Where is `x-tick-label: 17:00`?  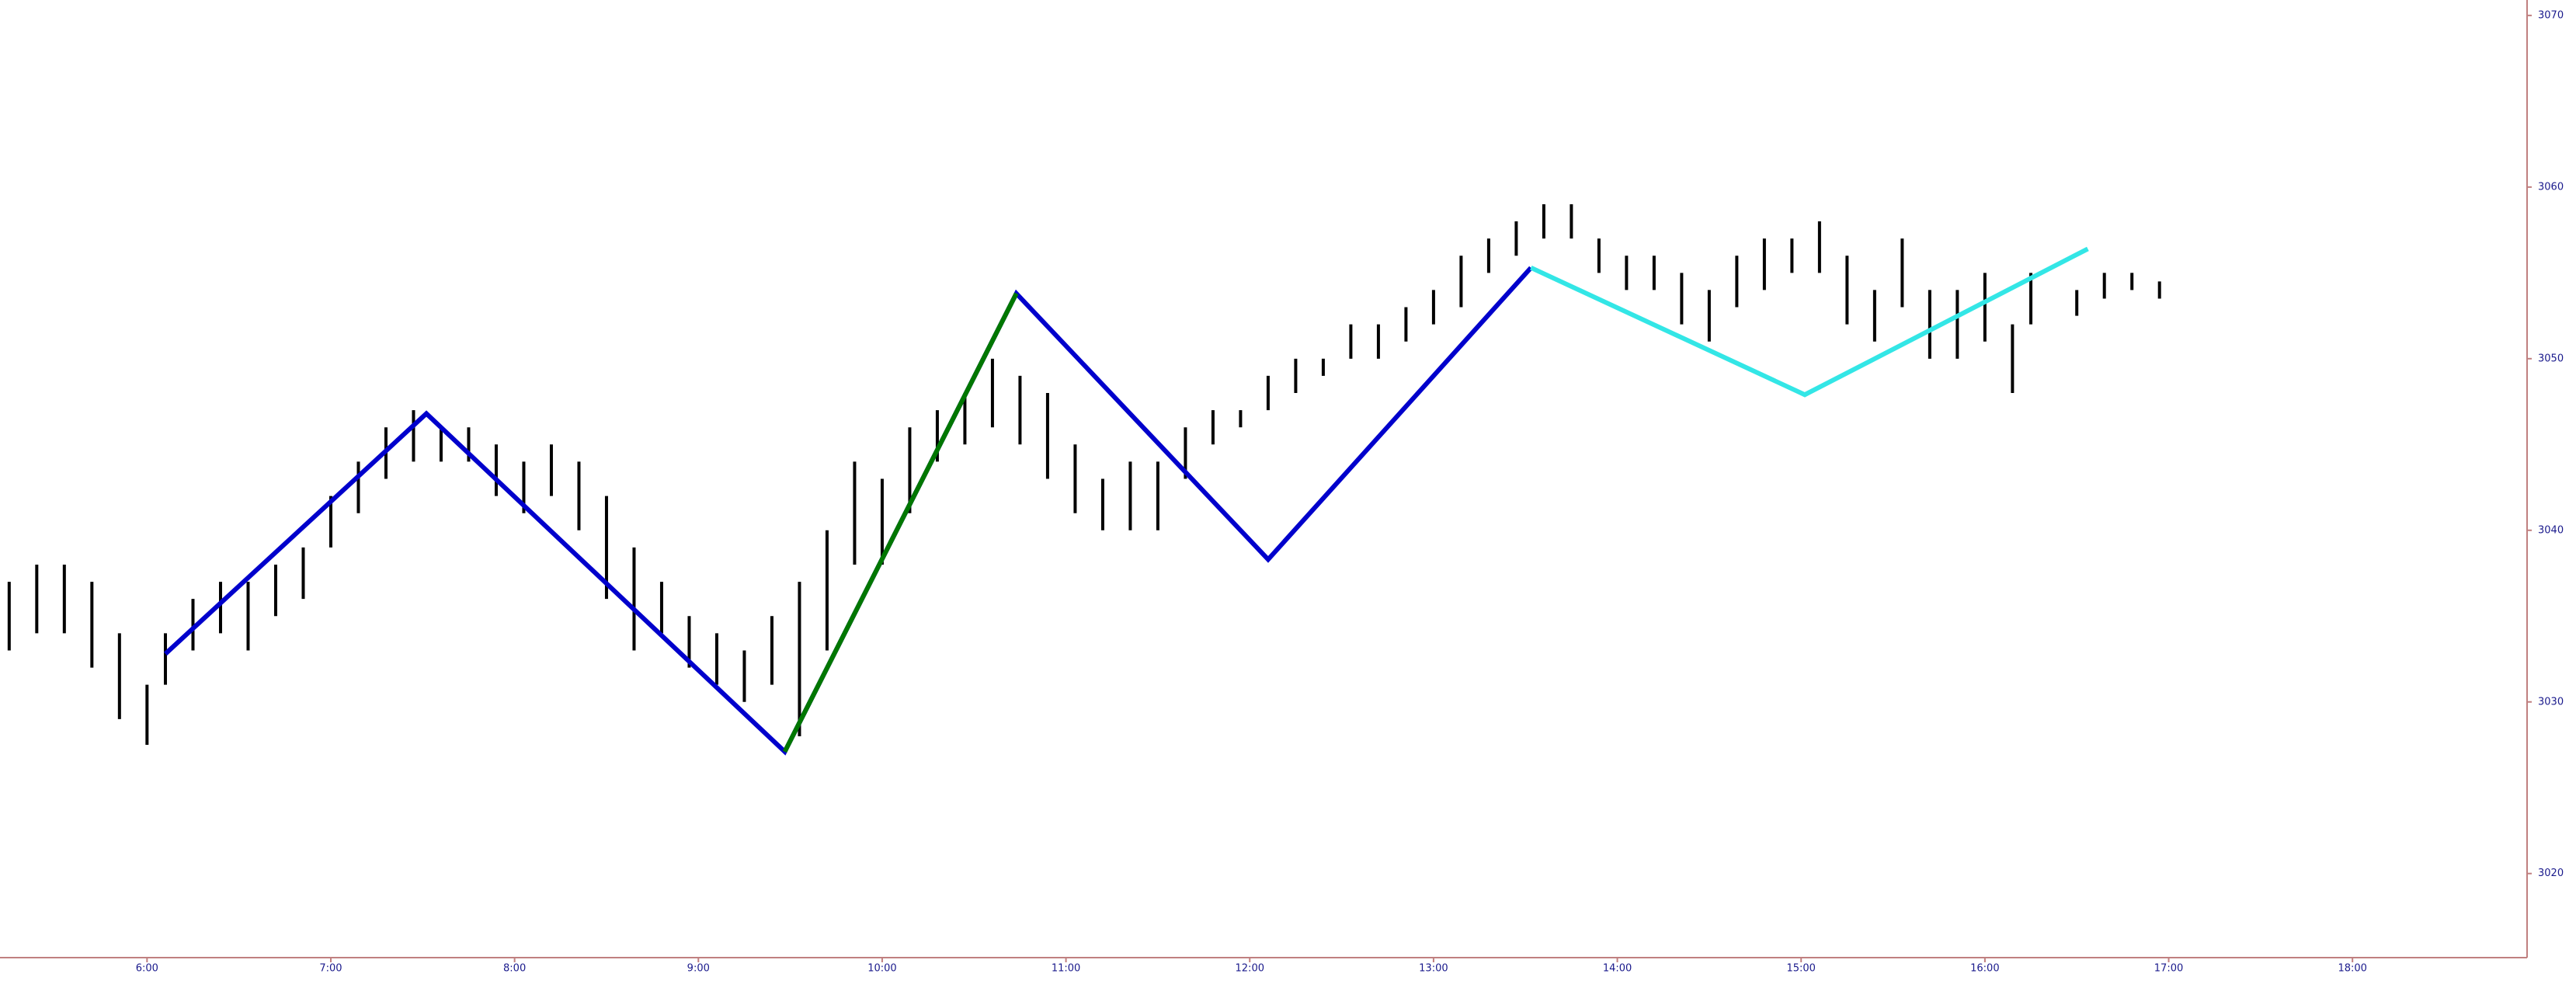
x-tick-label: 17:00 is located at coordinates (2168, 969).